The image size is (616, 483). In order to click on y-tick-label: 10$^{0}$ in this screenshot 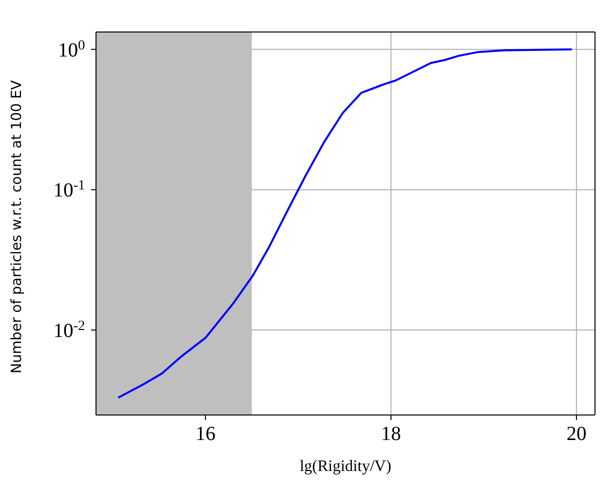, I will do `click(71, 50)`.